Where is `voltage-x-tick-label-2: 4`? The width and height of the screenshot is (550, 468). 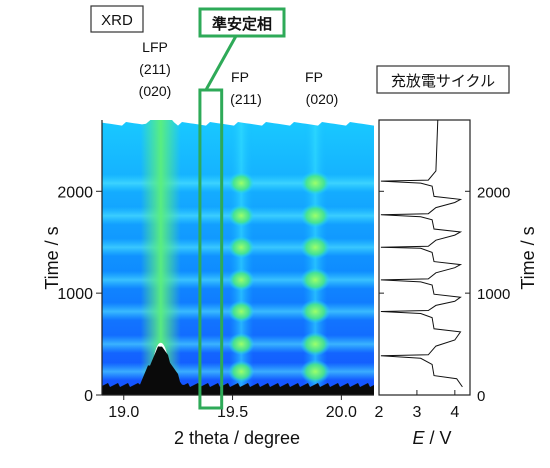 voltage-x-tick-label-2: 4 is located at coordinates (454, 412).